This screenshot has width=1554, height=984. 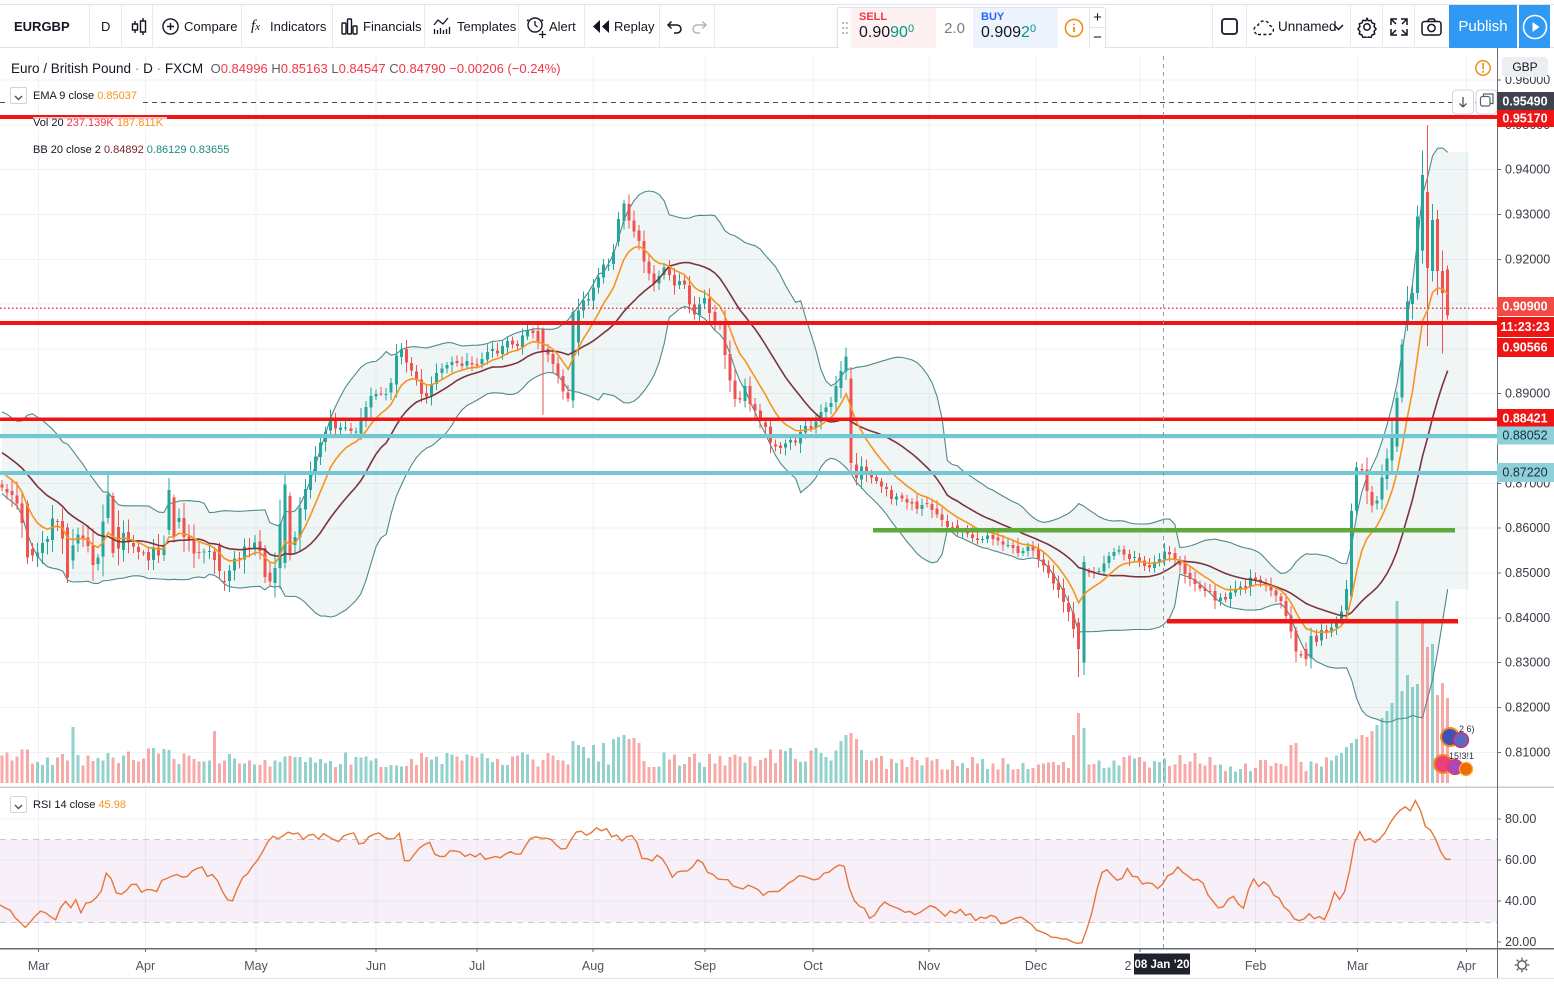 I want to click on svg-text: May, so click(x=256, y=966).